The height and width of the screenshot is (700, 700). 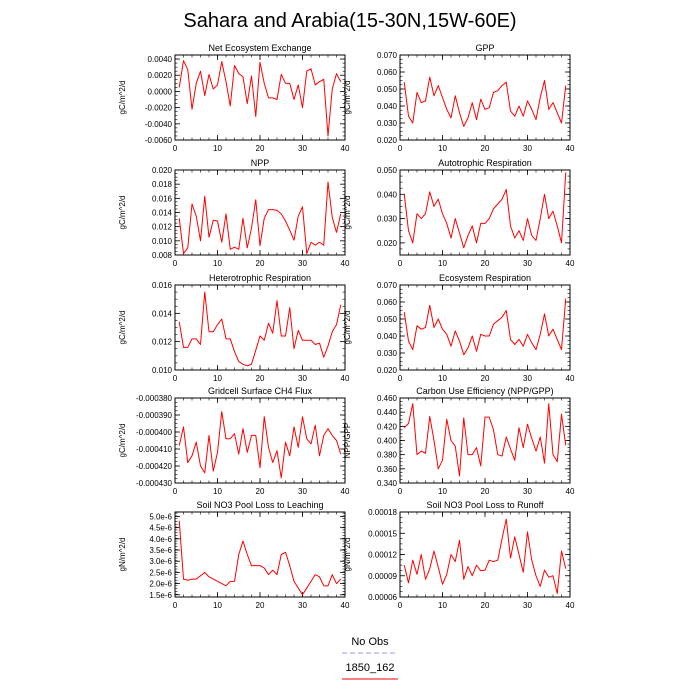 What do you see at coordinates (259, 505) in the screenshot?
I see `chart-title: Soil NO3 Pool Loss to Leaching` at bounding box center [259, 505].